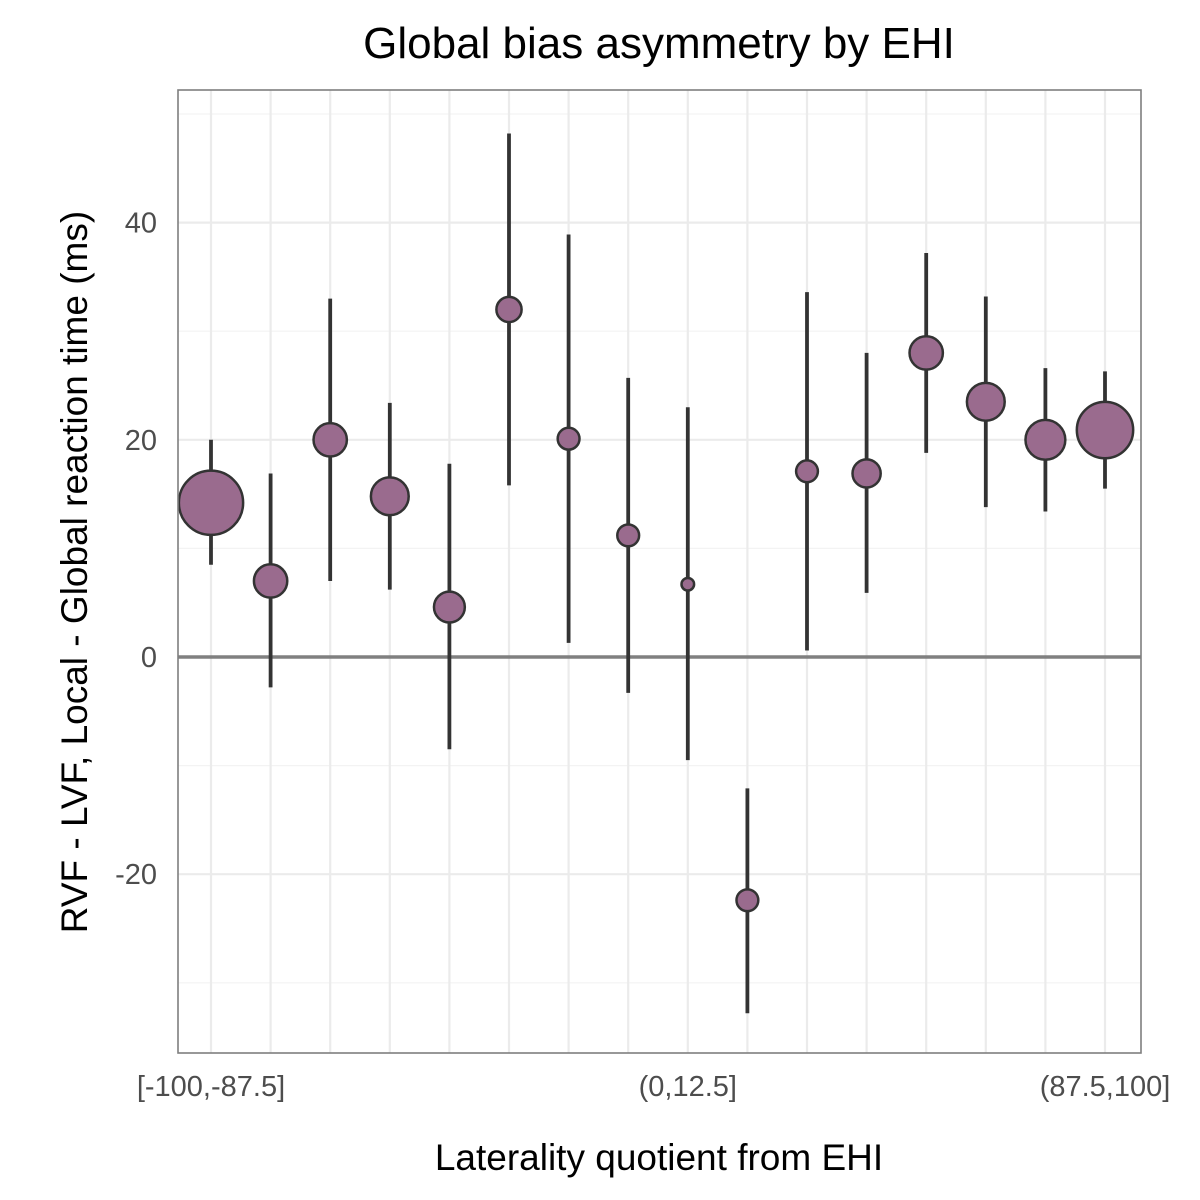 The width and height of the screenshot is (1200, 1200). What do you see at coordinates (688, 1087) in the screenshot?
I see `x-tick-label: (0,12.5]` at bounding box center [688, 1087].